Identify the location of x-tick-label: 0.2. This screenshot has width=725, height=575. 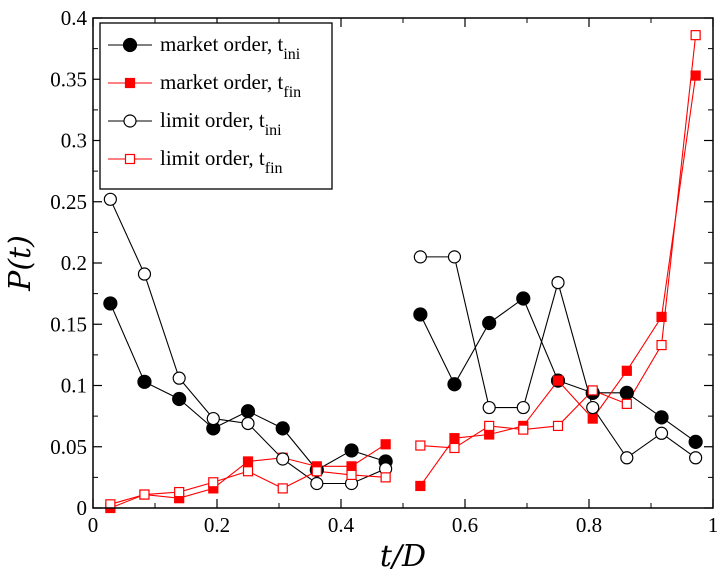
(217, 525).